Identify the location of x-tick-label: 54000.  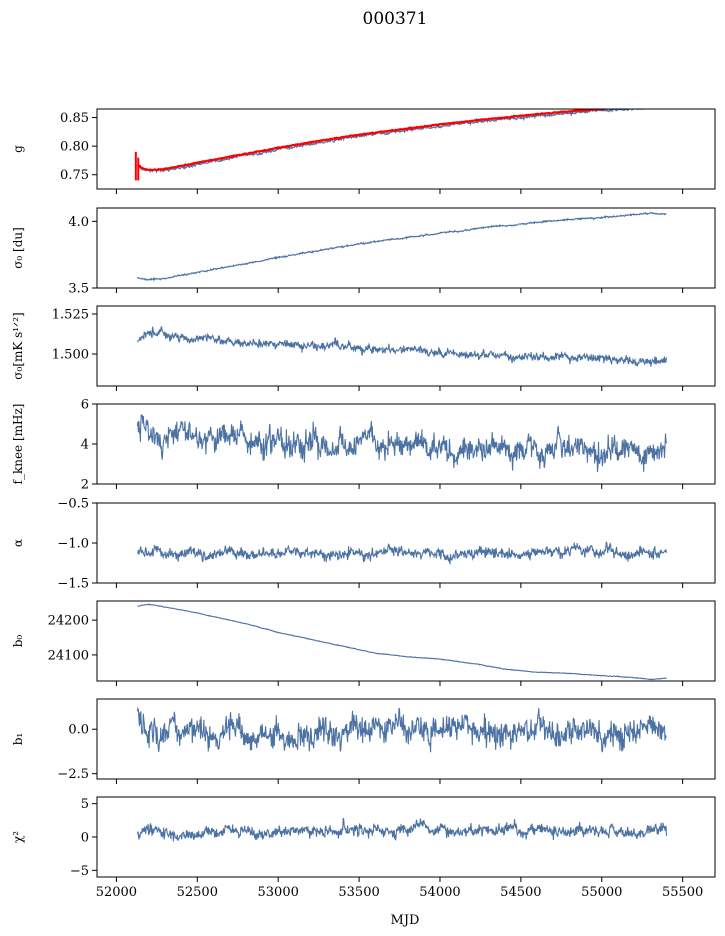
(439, 892).